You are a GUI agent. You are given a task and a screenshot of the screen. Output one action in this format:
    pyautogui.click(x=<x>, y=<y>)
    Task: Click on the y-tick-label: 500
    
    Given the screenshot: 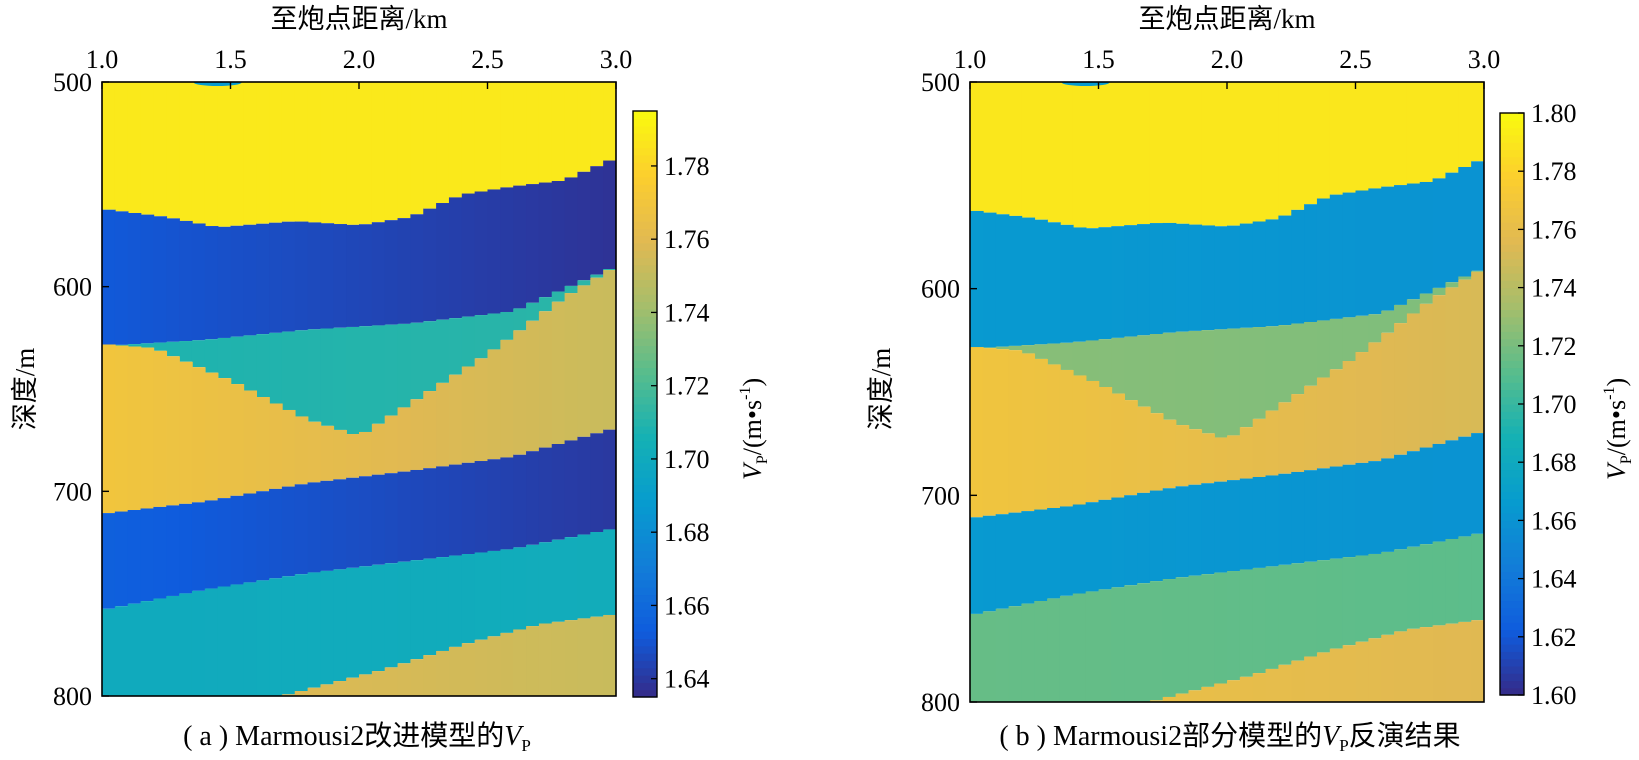 What is the action you would take?
    pyautogui.click(x=72, y=82)
    